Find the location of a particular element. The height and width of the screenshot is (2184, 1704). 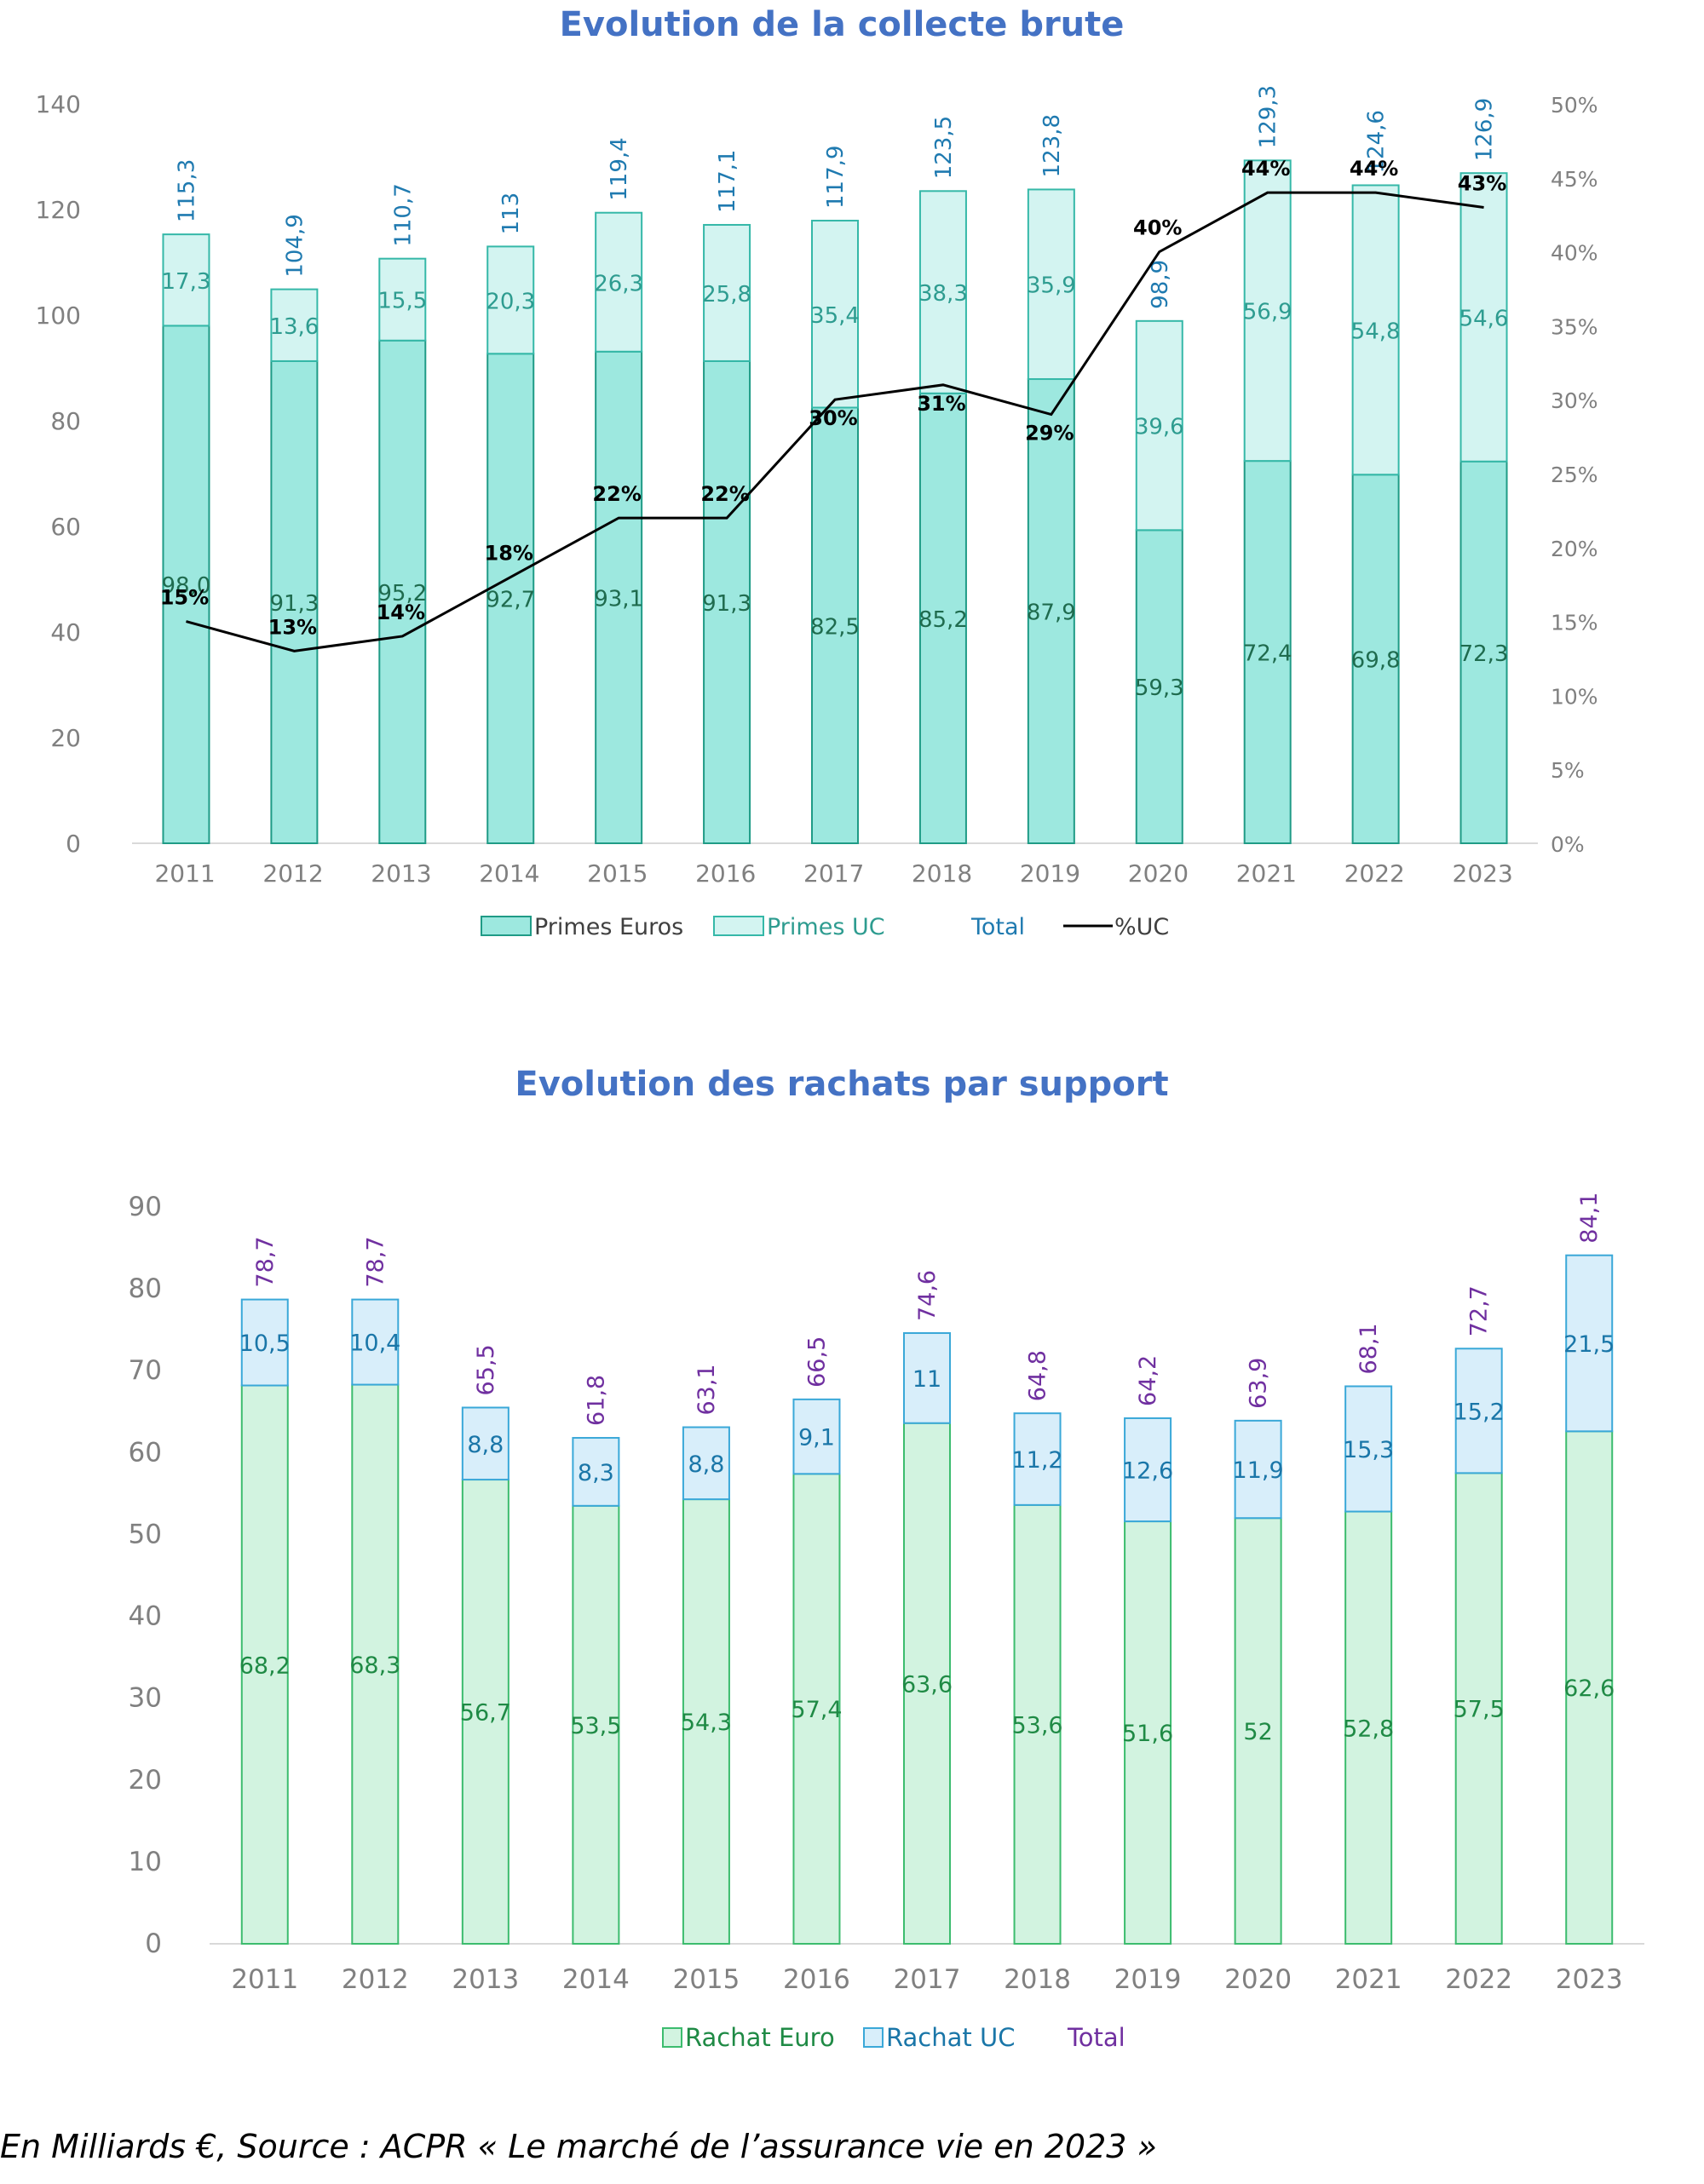

x-tick-label: 2020 is located at coordinates (1158, 873).